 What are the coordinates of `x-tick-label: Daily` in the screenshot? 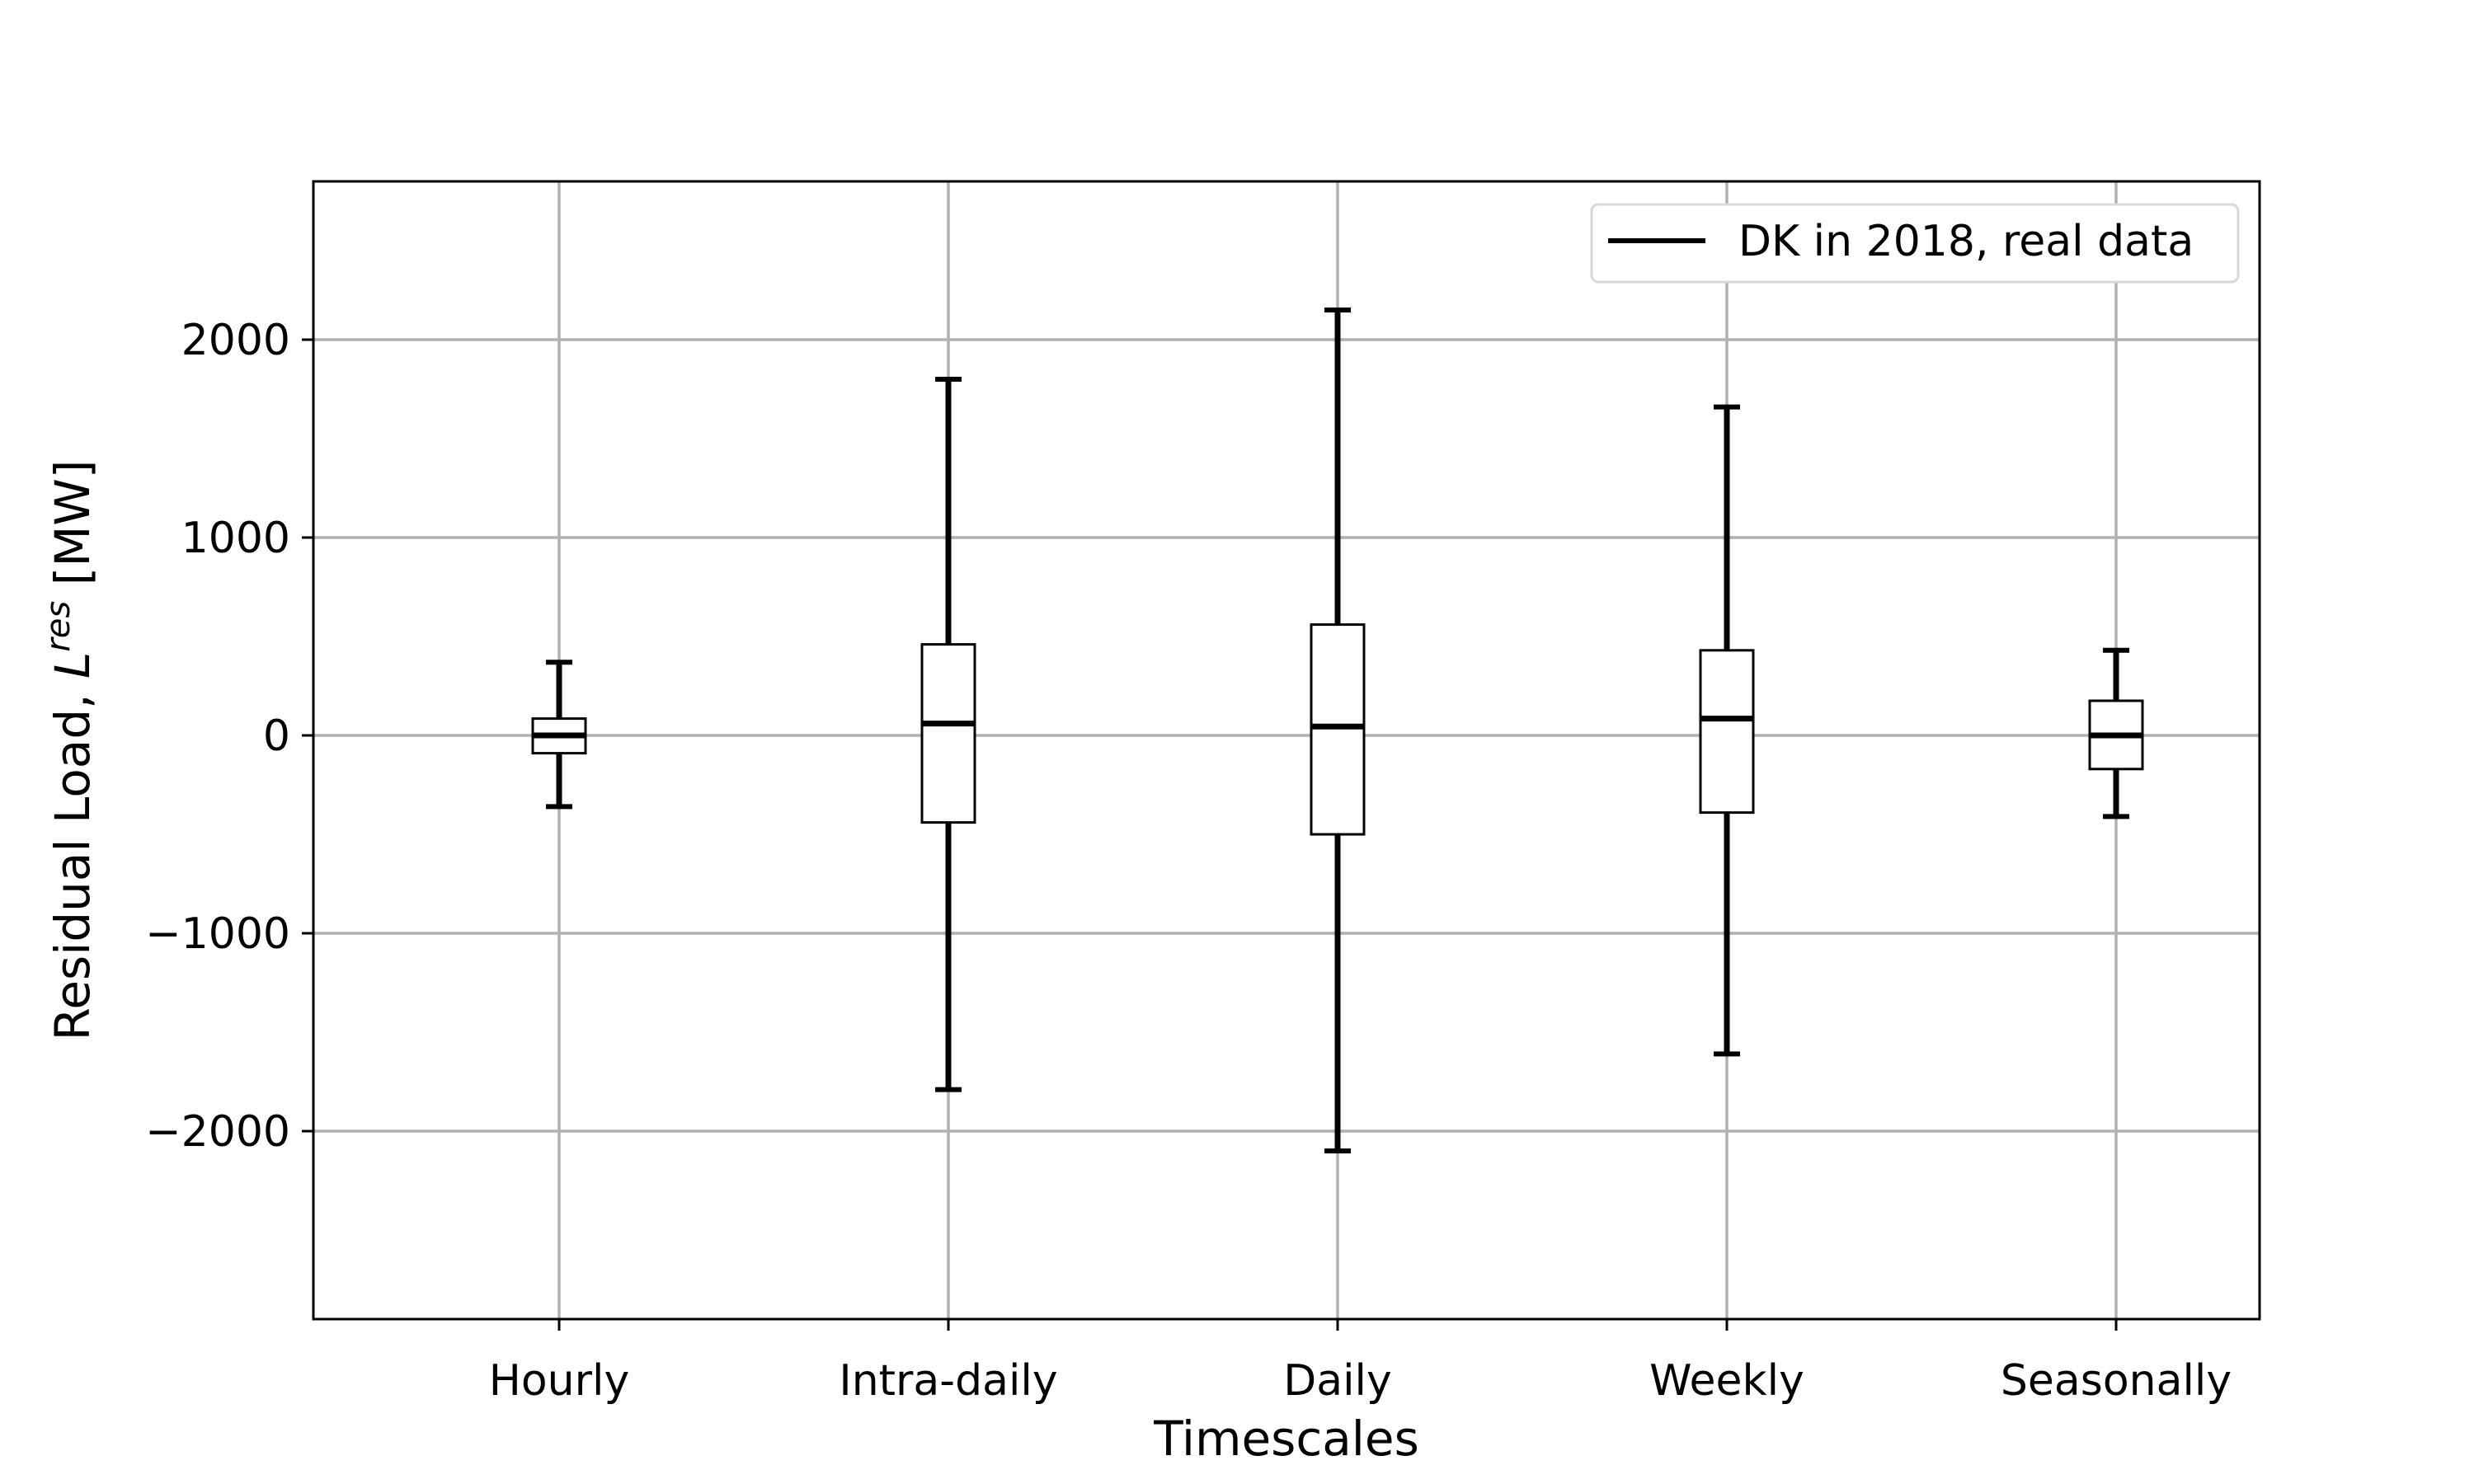 It's located at (1337, 1381).